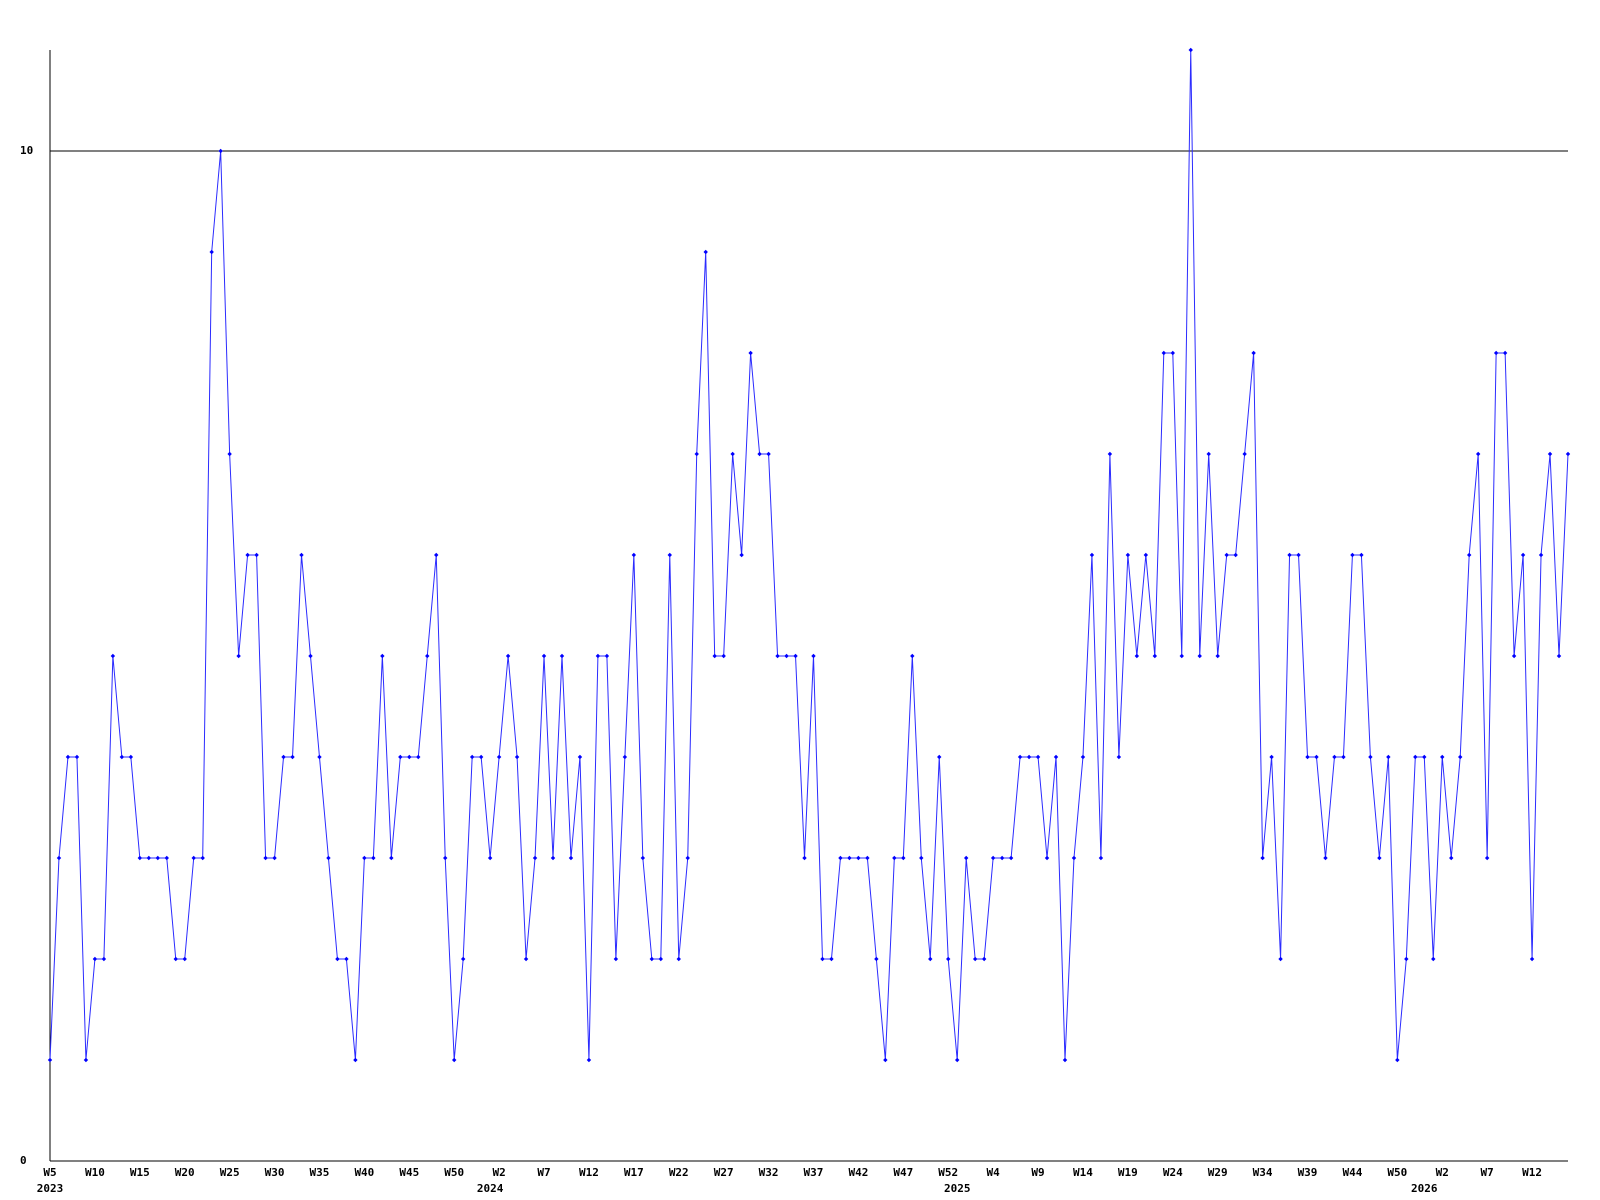  Describe the element at coordinates (1424, 1188) in the screenshot. I see `year-label: 2026` at that location.